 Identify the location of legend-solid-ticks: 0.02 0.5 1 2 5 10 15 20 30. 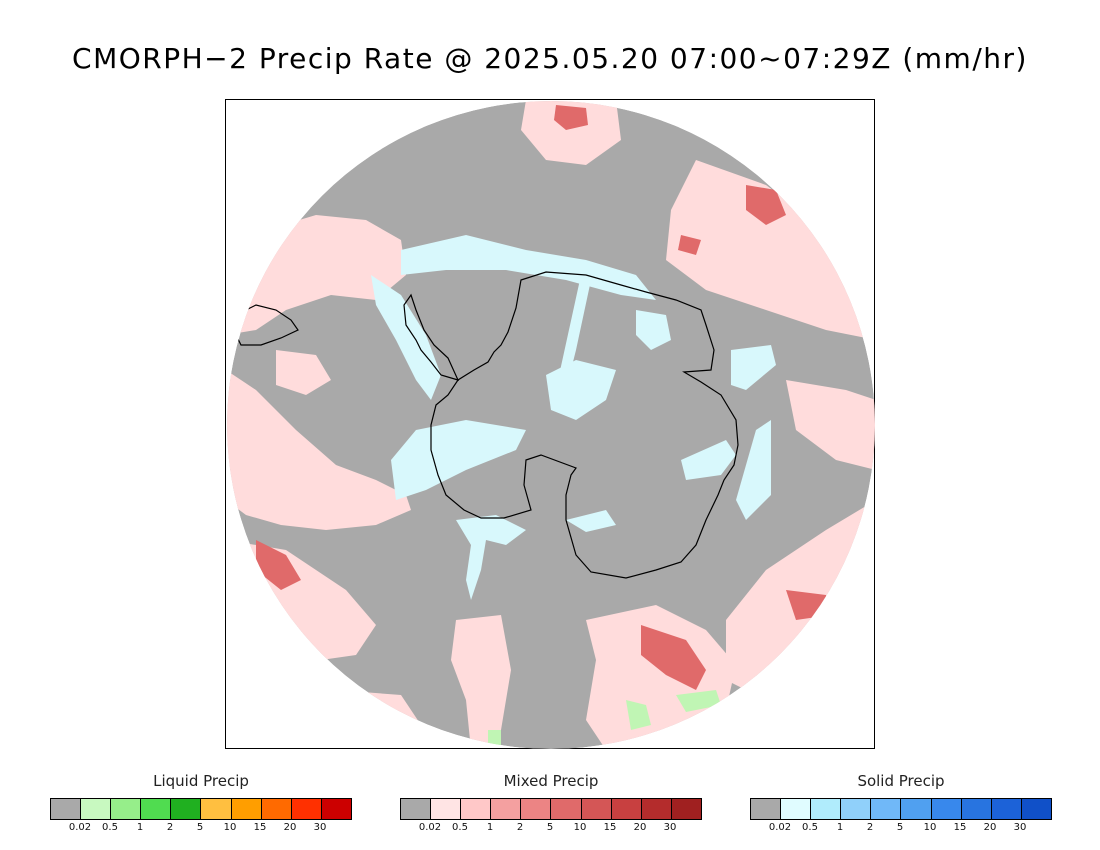
(900, 829).